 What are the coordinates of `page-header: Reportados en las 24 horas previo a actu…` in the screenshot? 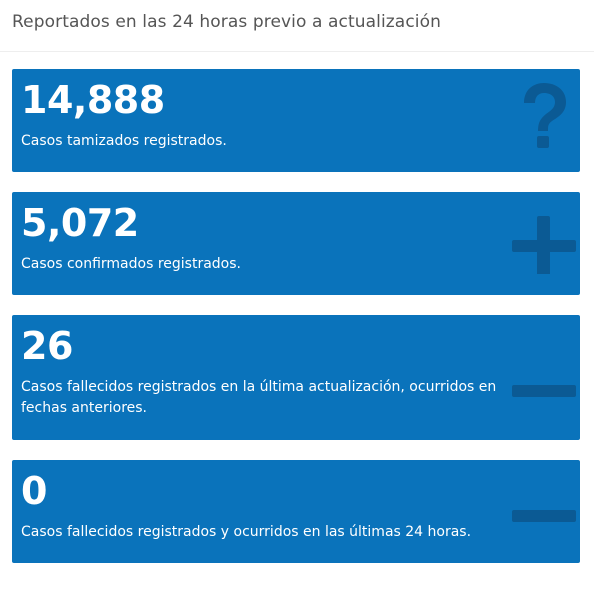 It's located at (297, 26).